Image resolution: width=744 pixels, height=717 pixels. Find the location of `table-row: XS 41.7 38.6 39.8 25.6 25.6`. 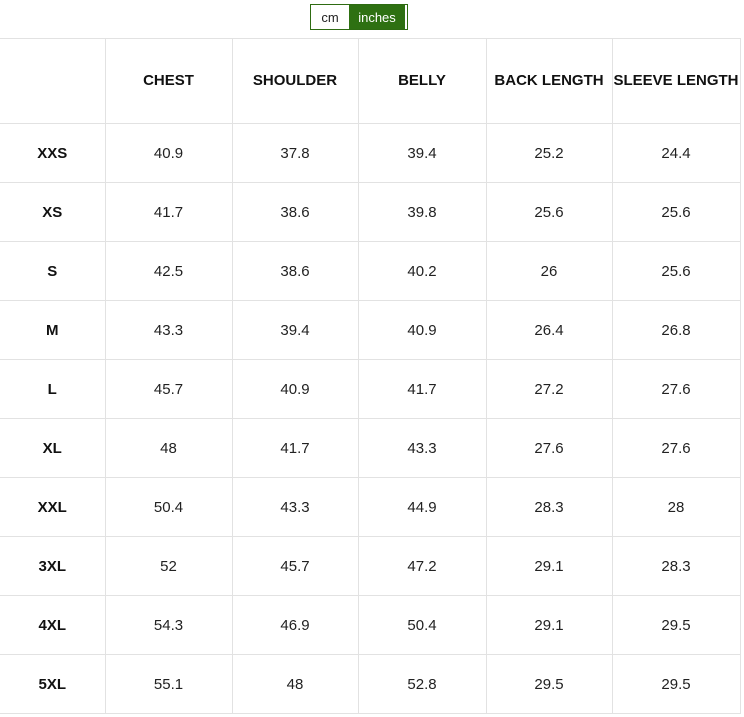

table-row: XS 41.7 38.6 39.8 25.6 25.6 is located at coordinates (370, 212).